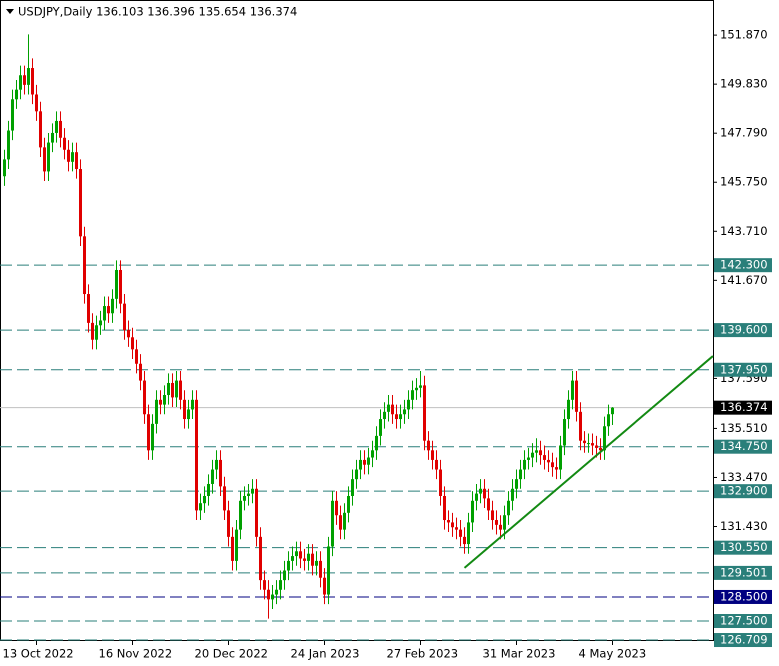 Image resolution: width=779 pixels, height=666 pixels. What do you see at coordinates (10, 11) in the screenshot?
I see `menu-triangle` at bounding box center [10, 11].